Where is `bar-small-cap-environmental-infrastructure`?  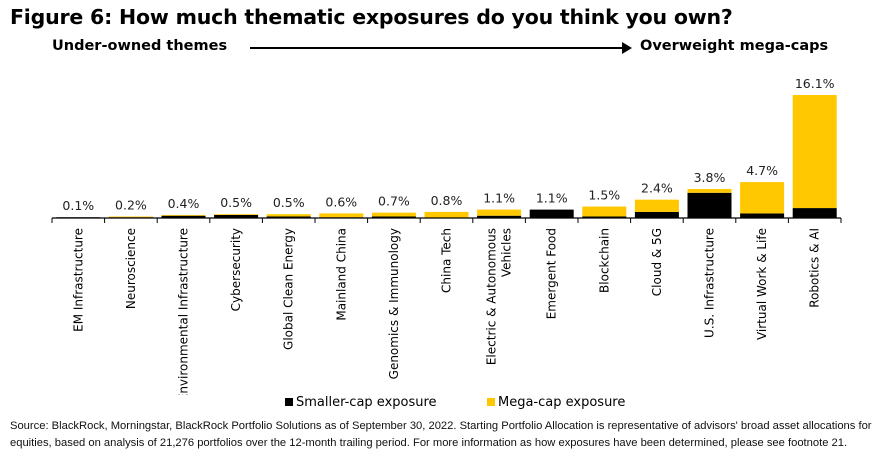 bar-small-cap-environmental-infrastructure is located at coordinates (183, 216).